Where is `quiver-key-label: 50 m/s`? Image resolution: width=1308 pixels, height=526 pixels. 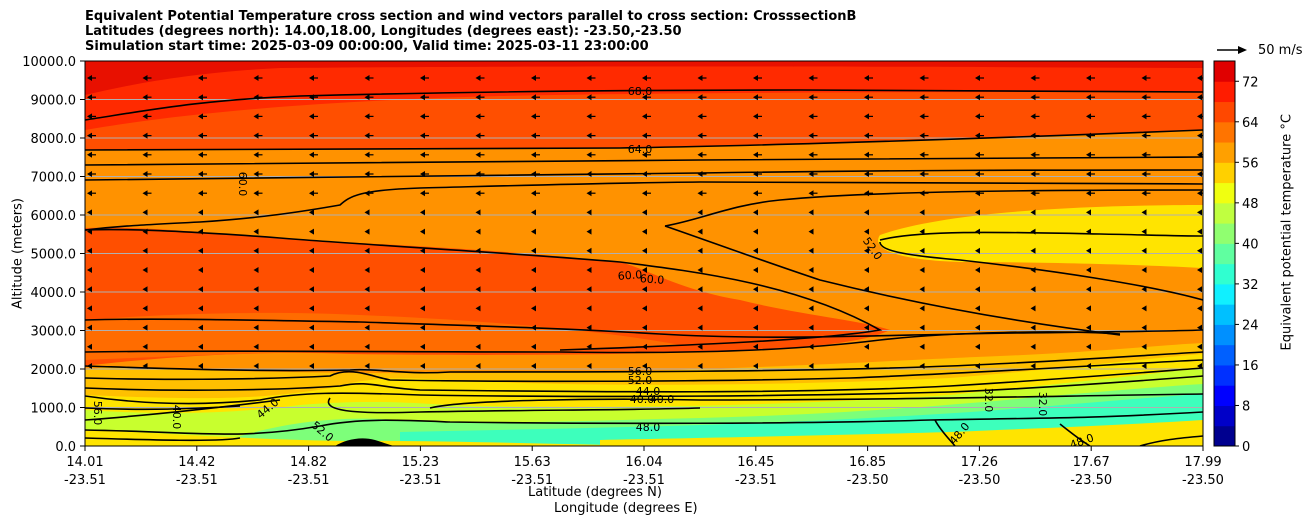 quiver-key-label: 50 m/s is located at coordinates (1280, 50).